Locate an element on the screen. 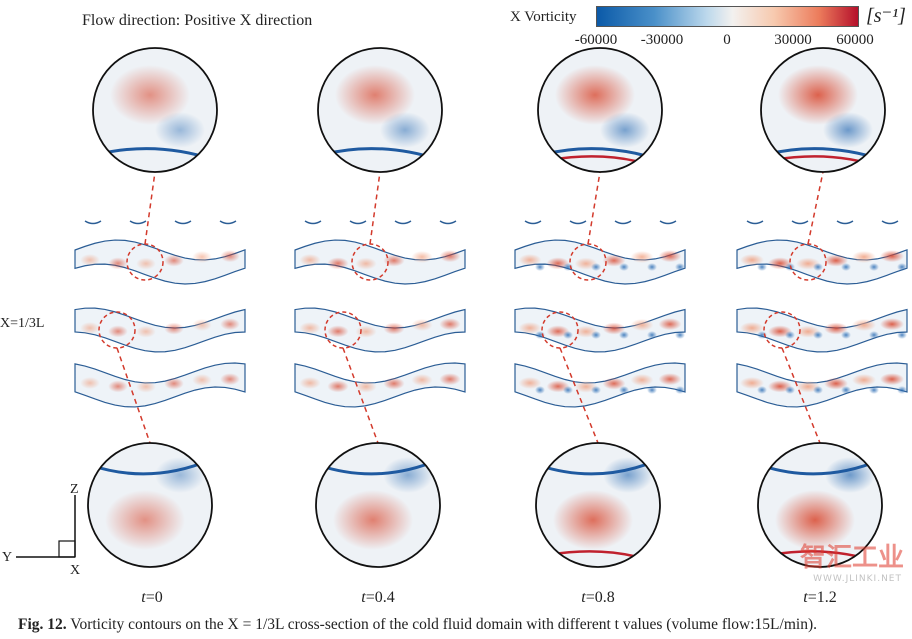  colorbar-tick: -30000 is located at coordinates (662, 40).